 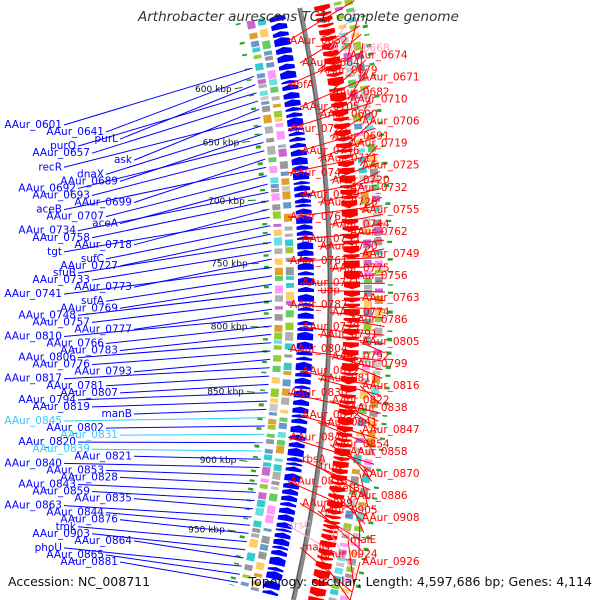 What do you see at coordinates (33, 294) in the screenshot?
I see `gene-label: AAur_0741` at bounding box center [33, 294].